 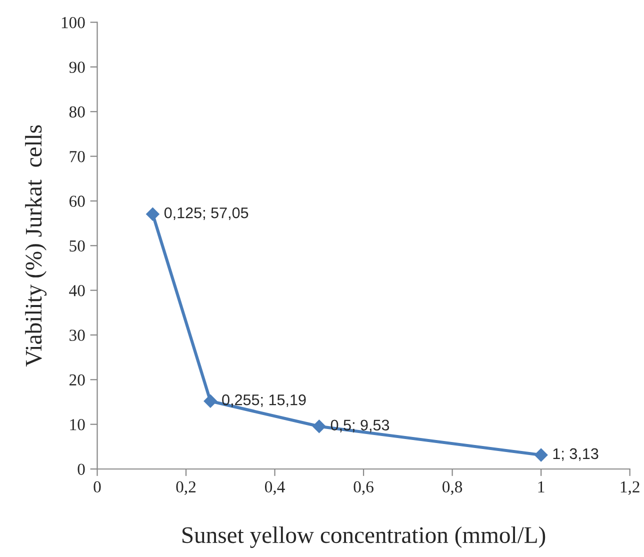 What do you see at coordinates (541, 486) in the screenshot?
I see `x-tick-label: 1` at bounding box center [541, 486].